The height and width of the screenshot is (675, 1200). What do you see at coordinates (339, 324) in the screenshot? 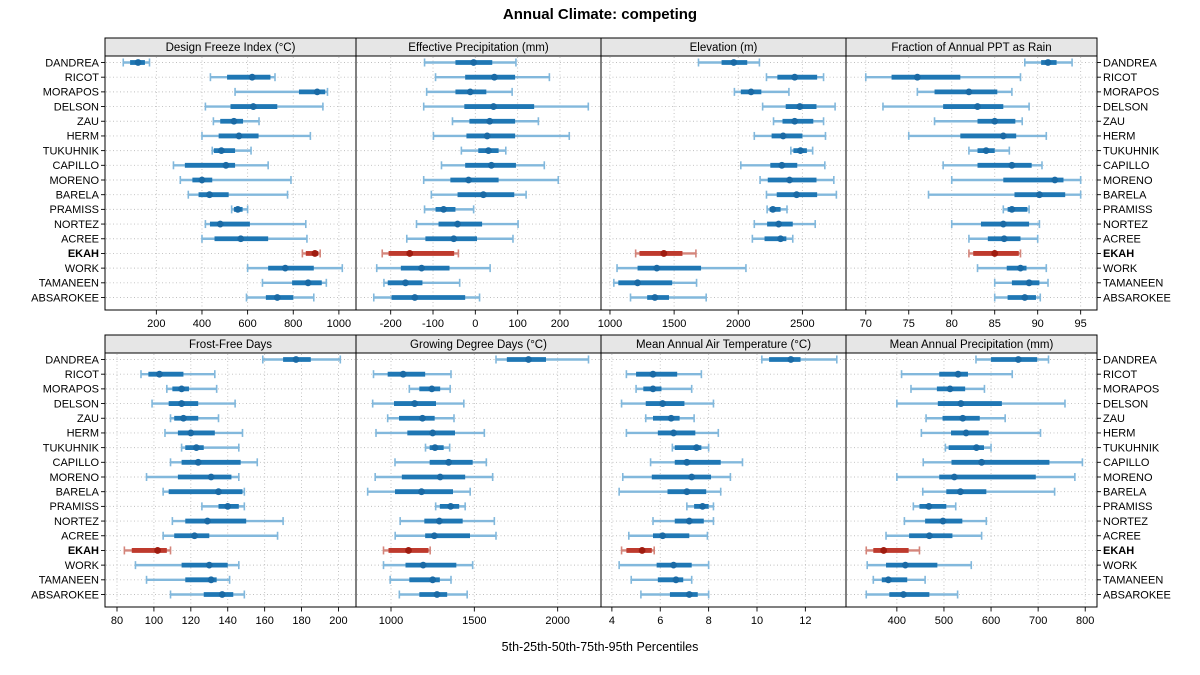
I see `x-tick-label: 1000` at bounding box center [339, 324].